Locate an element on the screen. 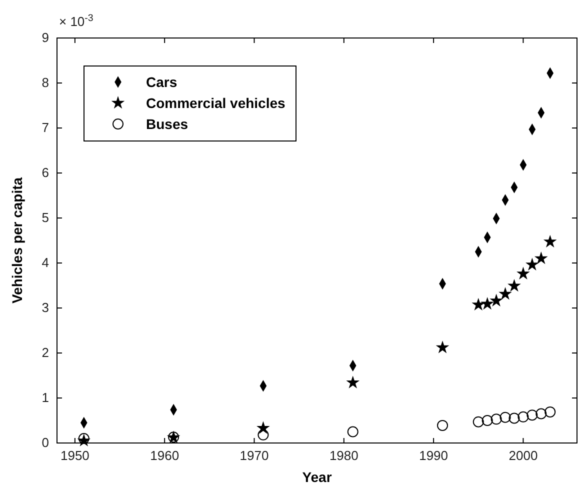 This screenshot has height=486, width=579. x-tick-label: 1960 is located at coordinates (165, 456).